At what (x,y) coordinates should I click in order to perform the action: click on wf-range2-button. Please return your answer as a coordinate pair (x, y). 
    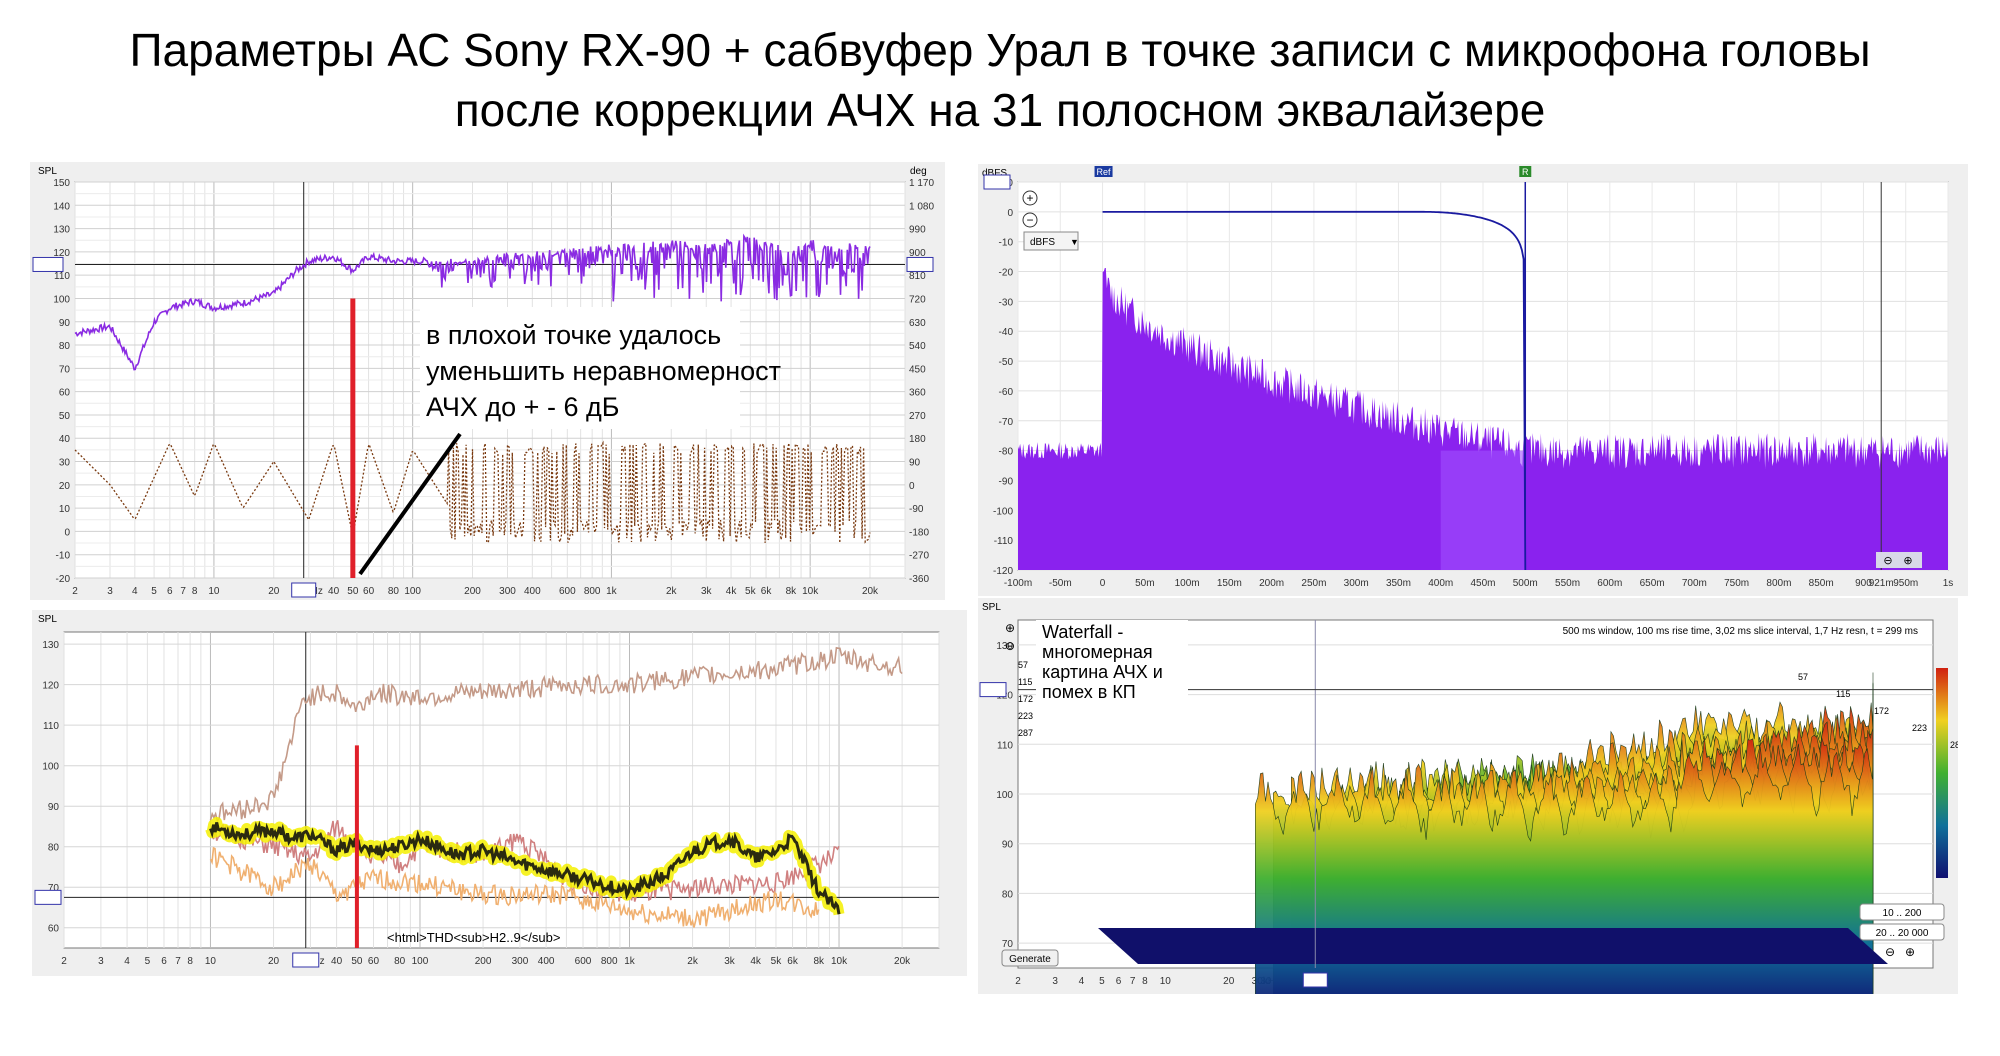
    Looking at the image, I should click on (1902, 932).